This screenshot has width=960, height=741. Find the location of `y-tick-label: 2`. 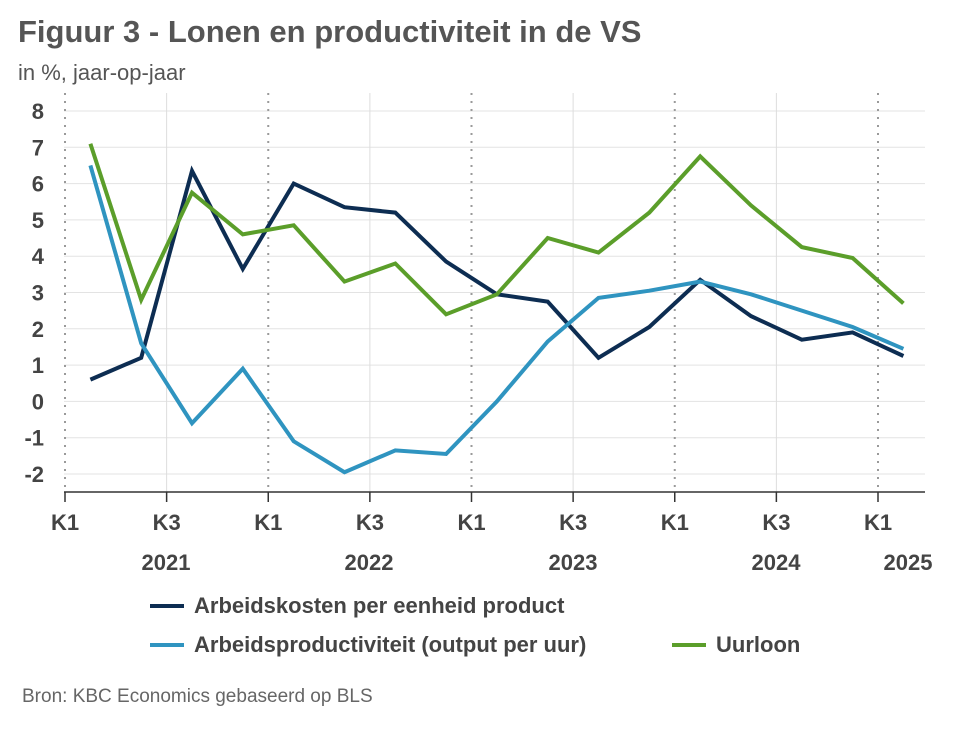

y-tick-label: 2 is located at coordinates (38, 329).